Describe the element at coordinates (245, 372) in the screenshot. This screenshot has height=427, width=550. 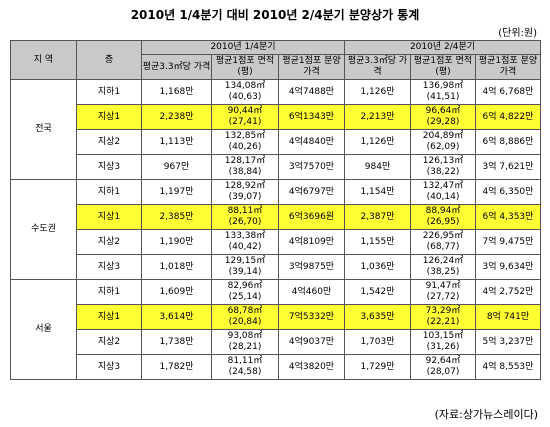
I see `q1-area-pyeong: (24,58)` at that location.